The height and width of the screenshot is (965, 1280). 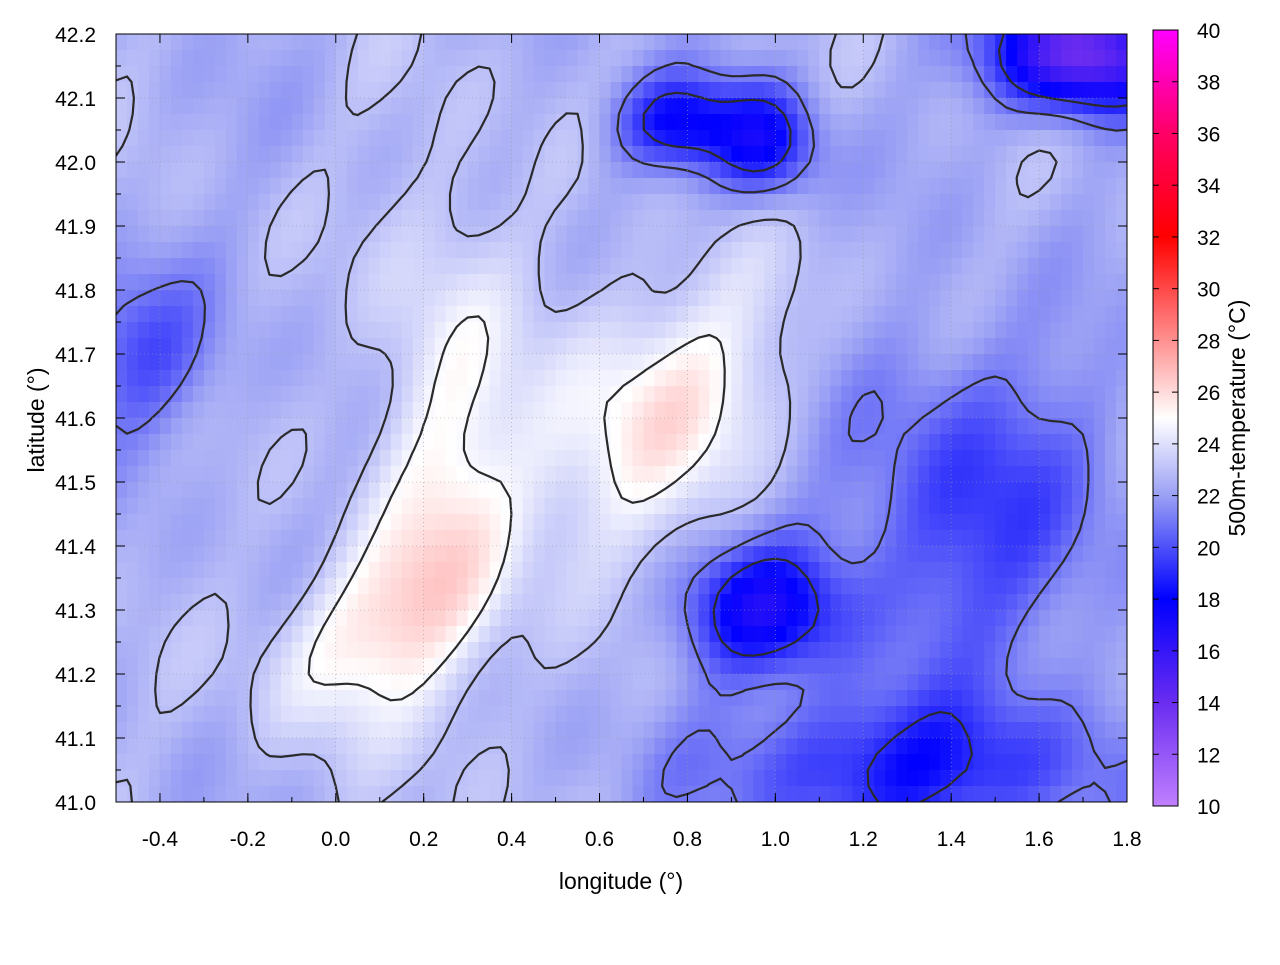 I want to click on colorbar-tick-label: 34, so click(x=1209, y=186).